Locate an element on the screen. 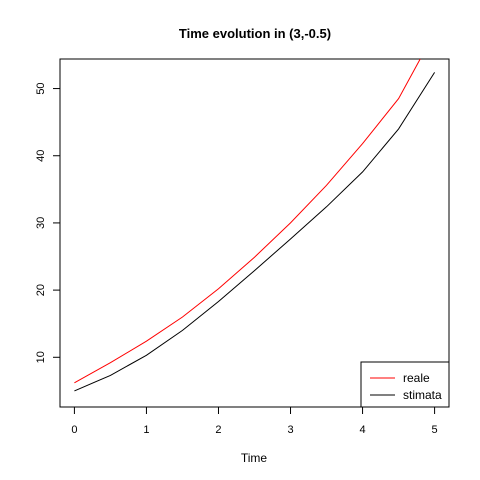 This screenshot has height=480, width=480. legend-label-stimata: stimata is located at coordinates (422, 395).